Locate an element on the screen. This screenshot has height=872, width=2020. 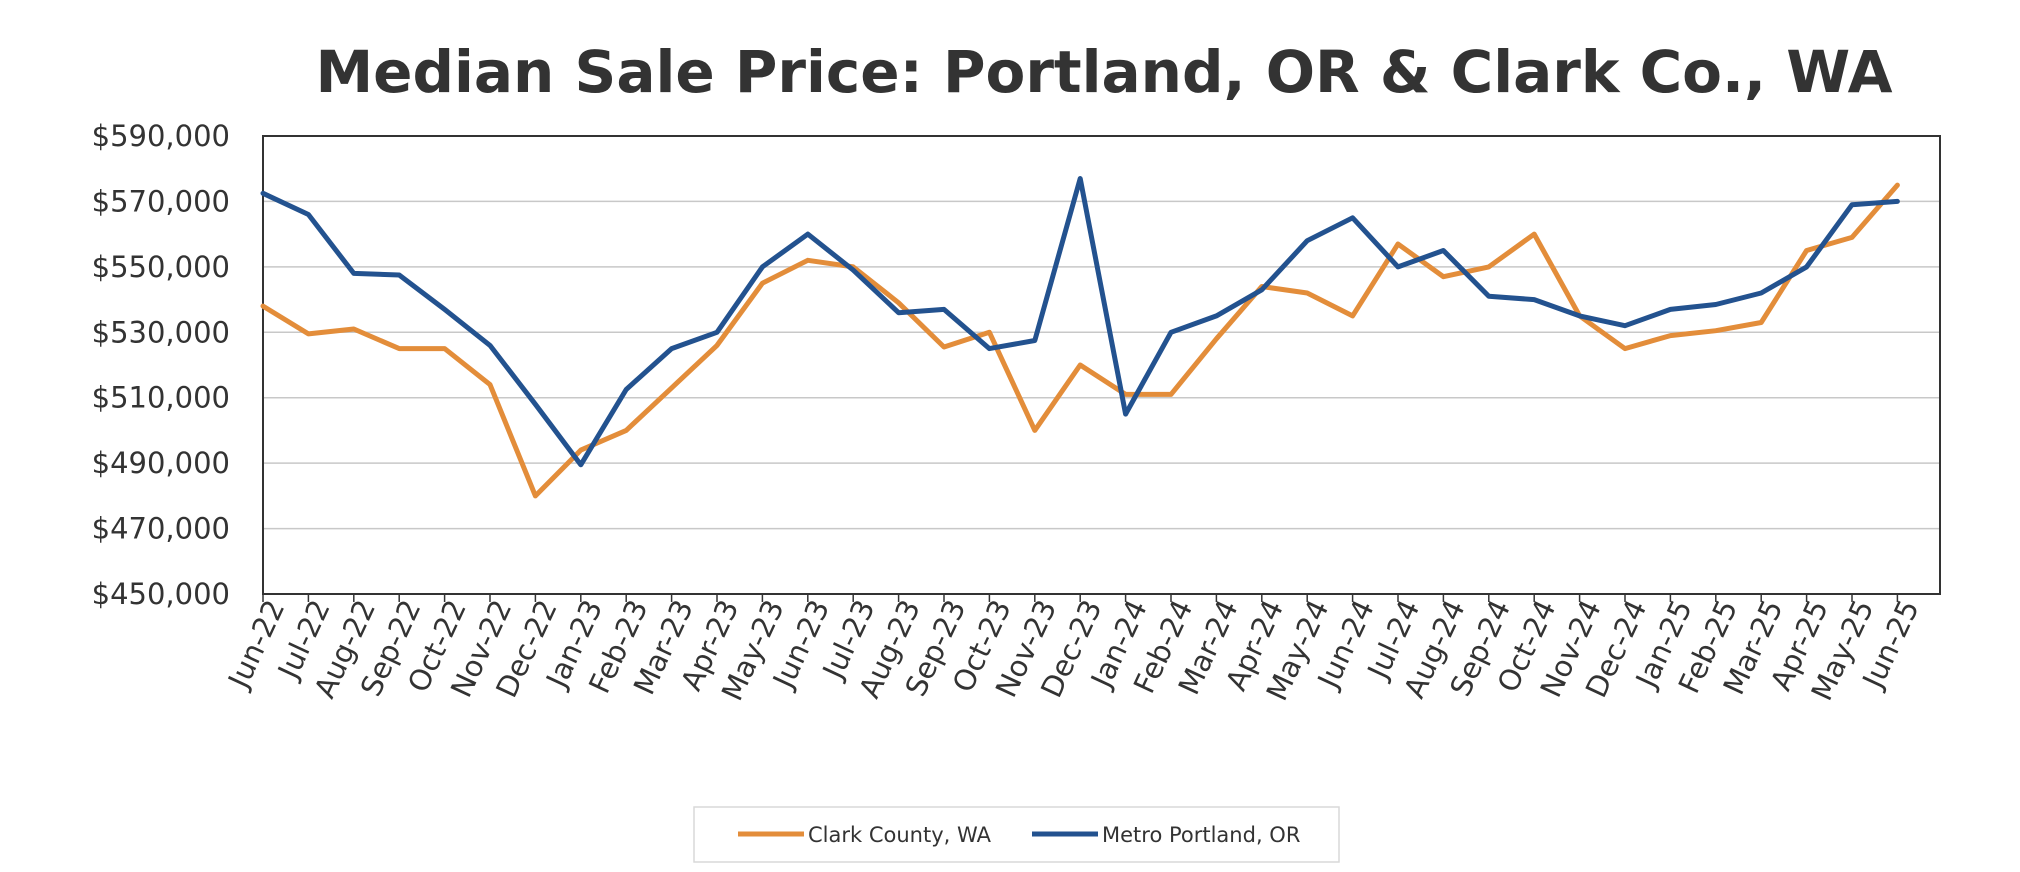
y-tick-label: $530,000 is located at coordinates (161, 332).